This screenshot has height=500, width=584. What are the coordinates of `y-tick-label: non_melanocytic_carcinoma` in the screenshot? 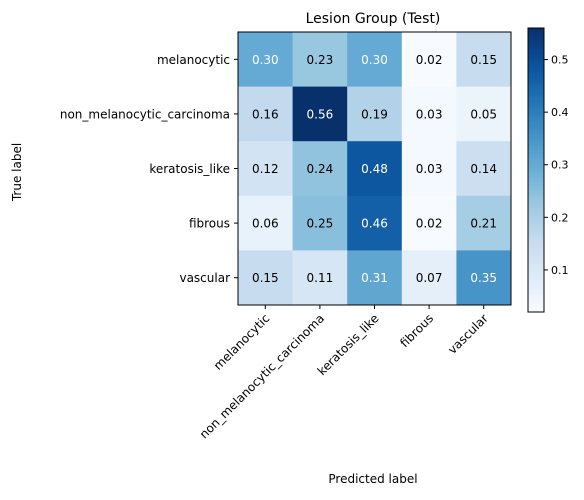 It's located at (145, 114).